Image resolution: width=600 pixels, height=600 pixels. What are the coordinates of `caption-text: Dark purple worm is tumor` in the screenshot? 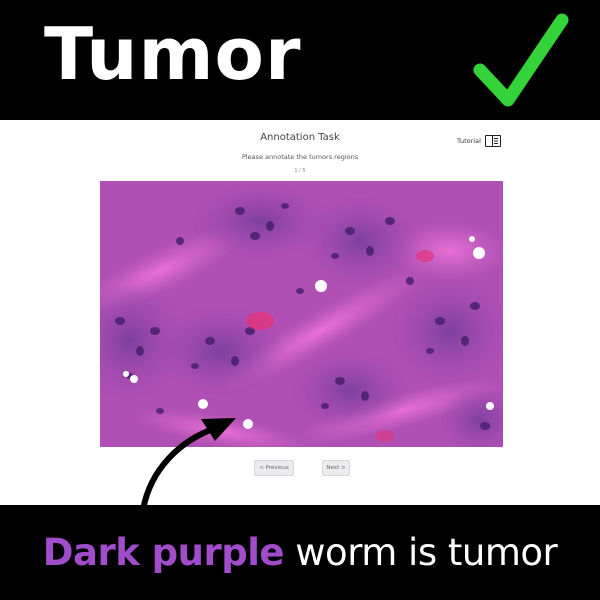 It's located at (300, 552).